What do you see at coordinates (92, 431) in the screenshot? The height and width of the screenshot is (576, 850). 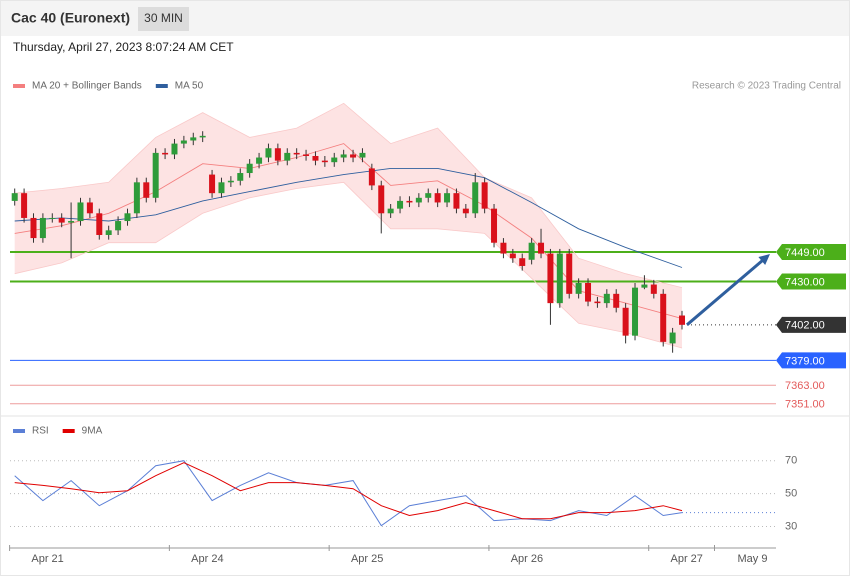 I see `legend-label: 9MA` at bounding box center [92, 431].